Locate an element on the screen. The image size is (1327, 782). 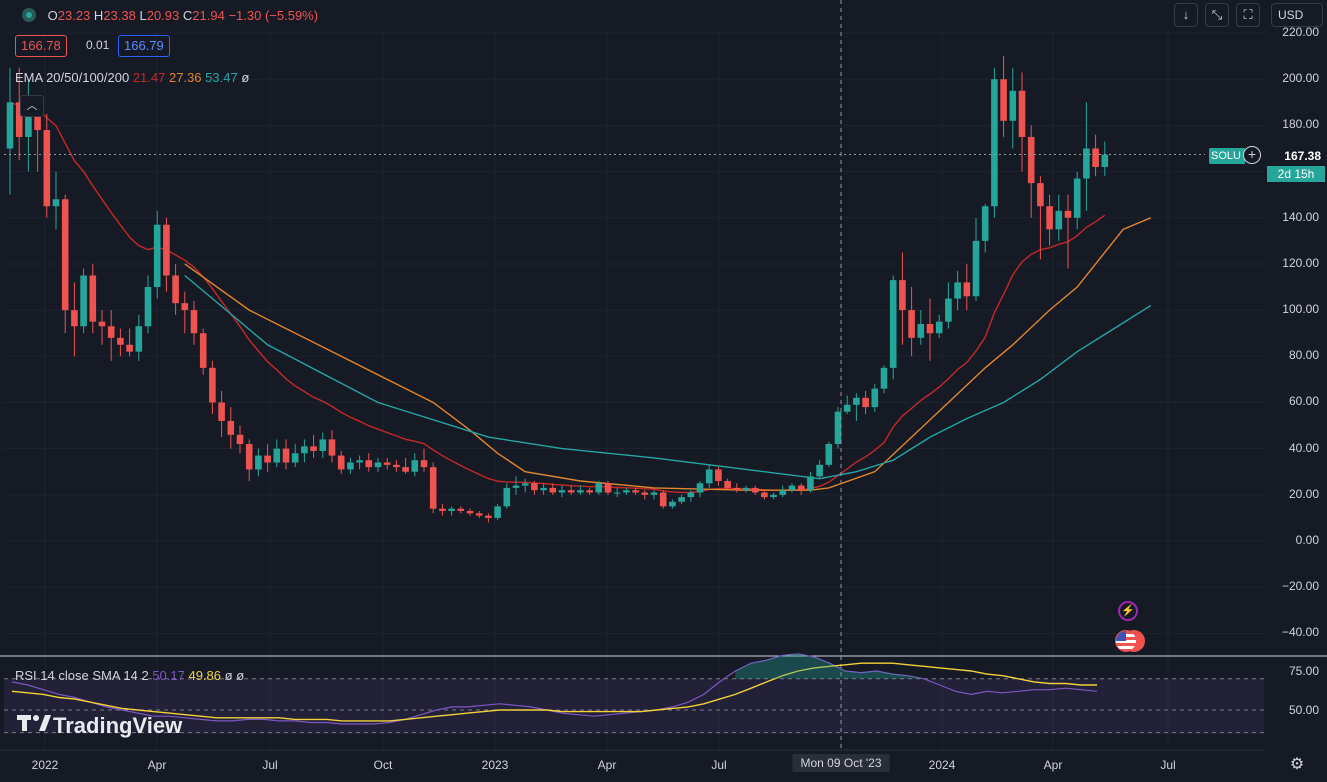
time-tick-label: Mon 09 Oct '23 is located at coordinates (841, 763).